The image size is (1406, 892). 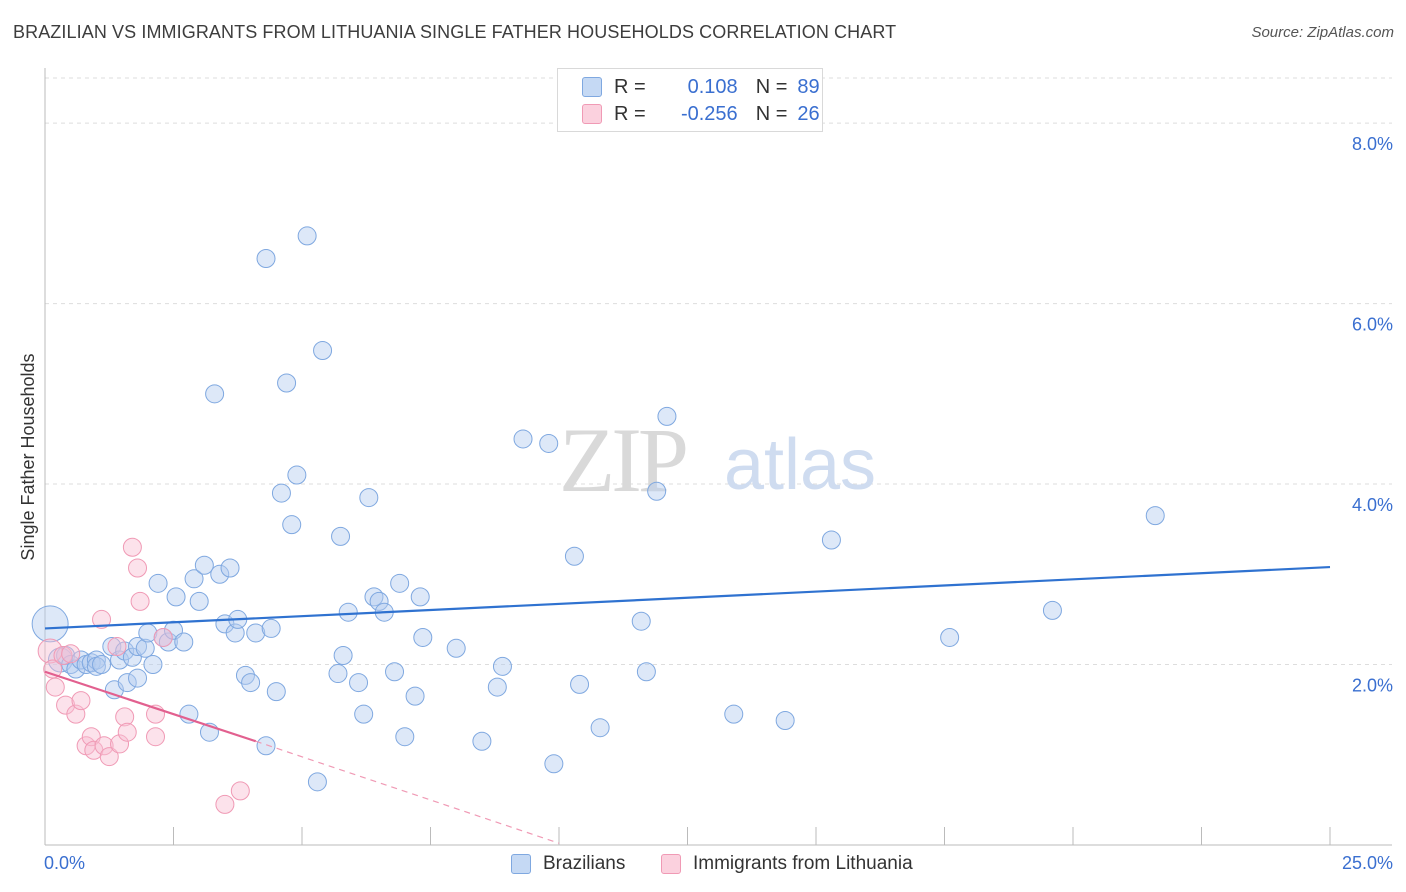 What do you see at coordinates (808, 86) in the screenshot?
I see `legend-n-value: 89` at bounding box center [808, 86].